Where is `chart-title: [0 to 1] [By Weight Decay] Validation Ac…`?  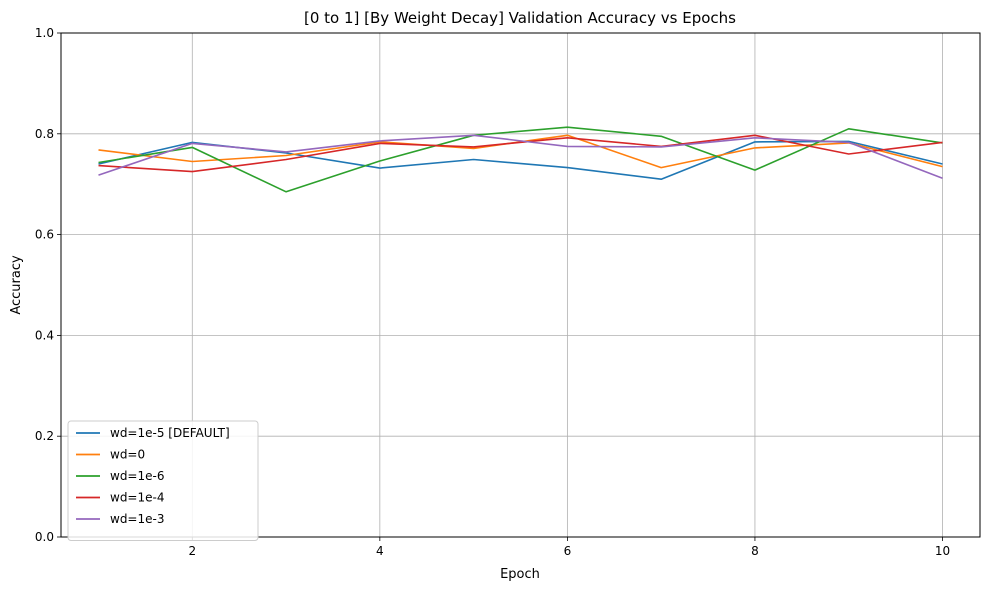 chart-title: [0 to 1] [By Weight Decay] Validation Ac… is located at coordinates (520, 18).